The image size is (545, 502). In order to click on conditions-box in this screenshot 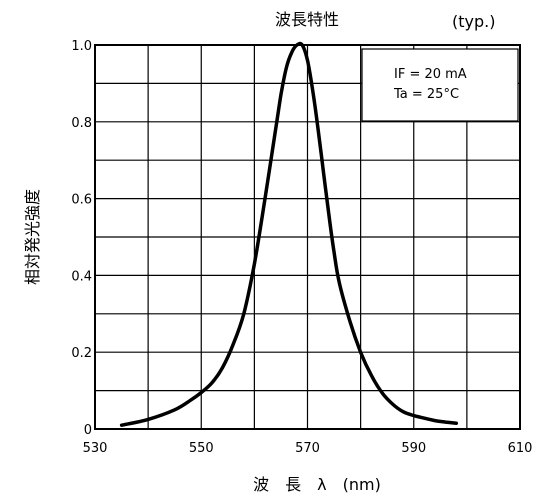, I will do `click(440, 85)`.